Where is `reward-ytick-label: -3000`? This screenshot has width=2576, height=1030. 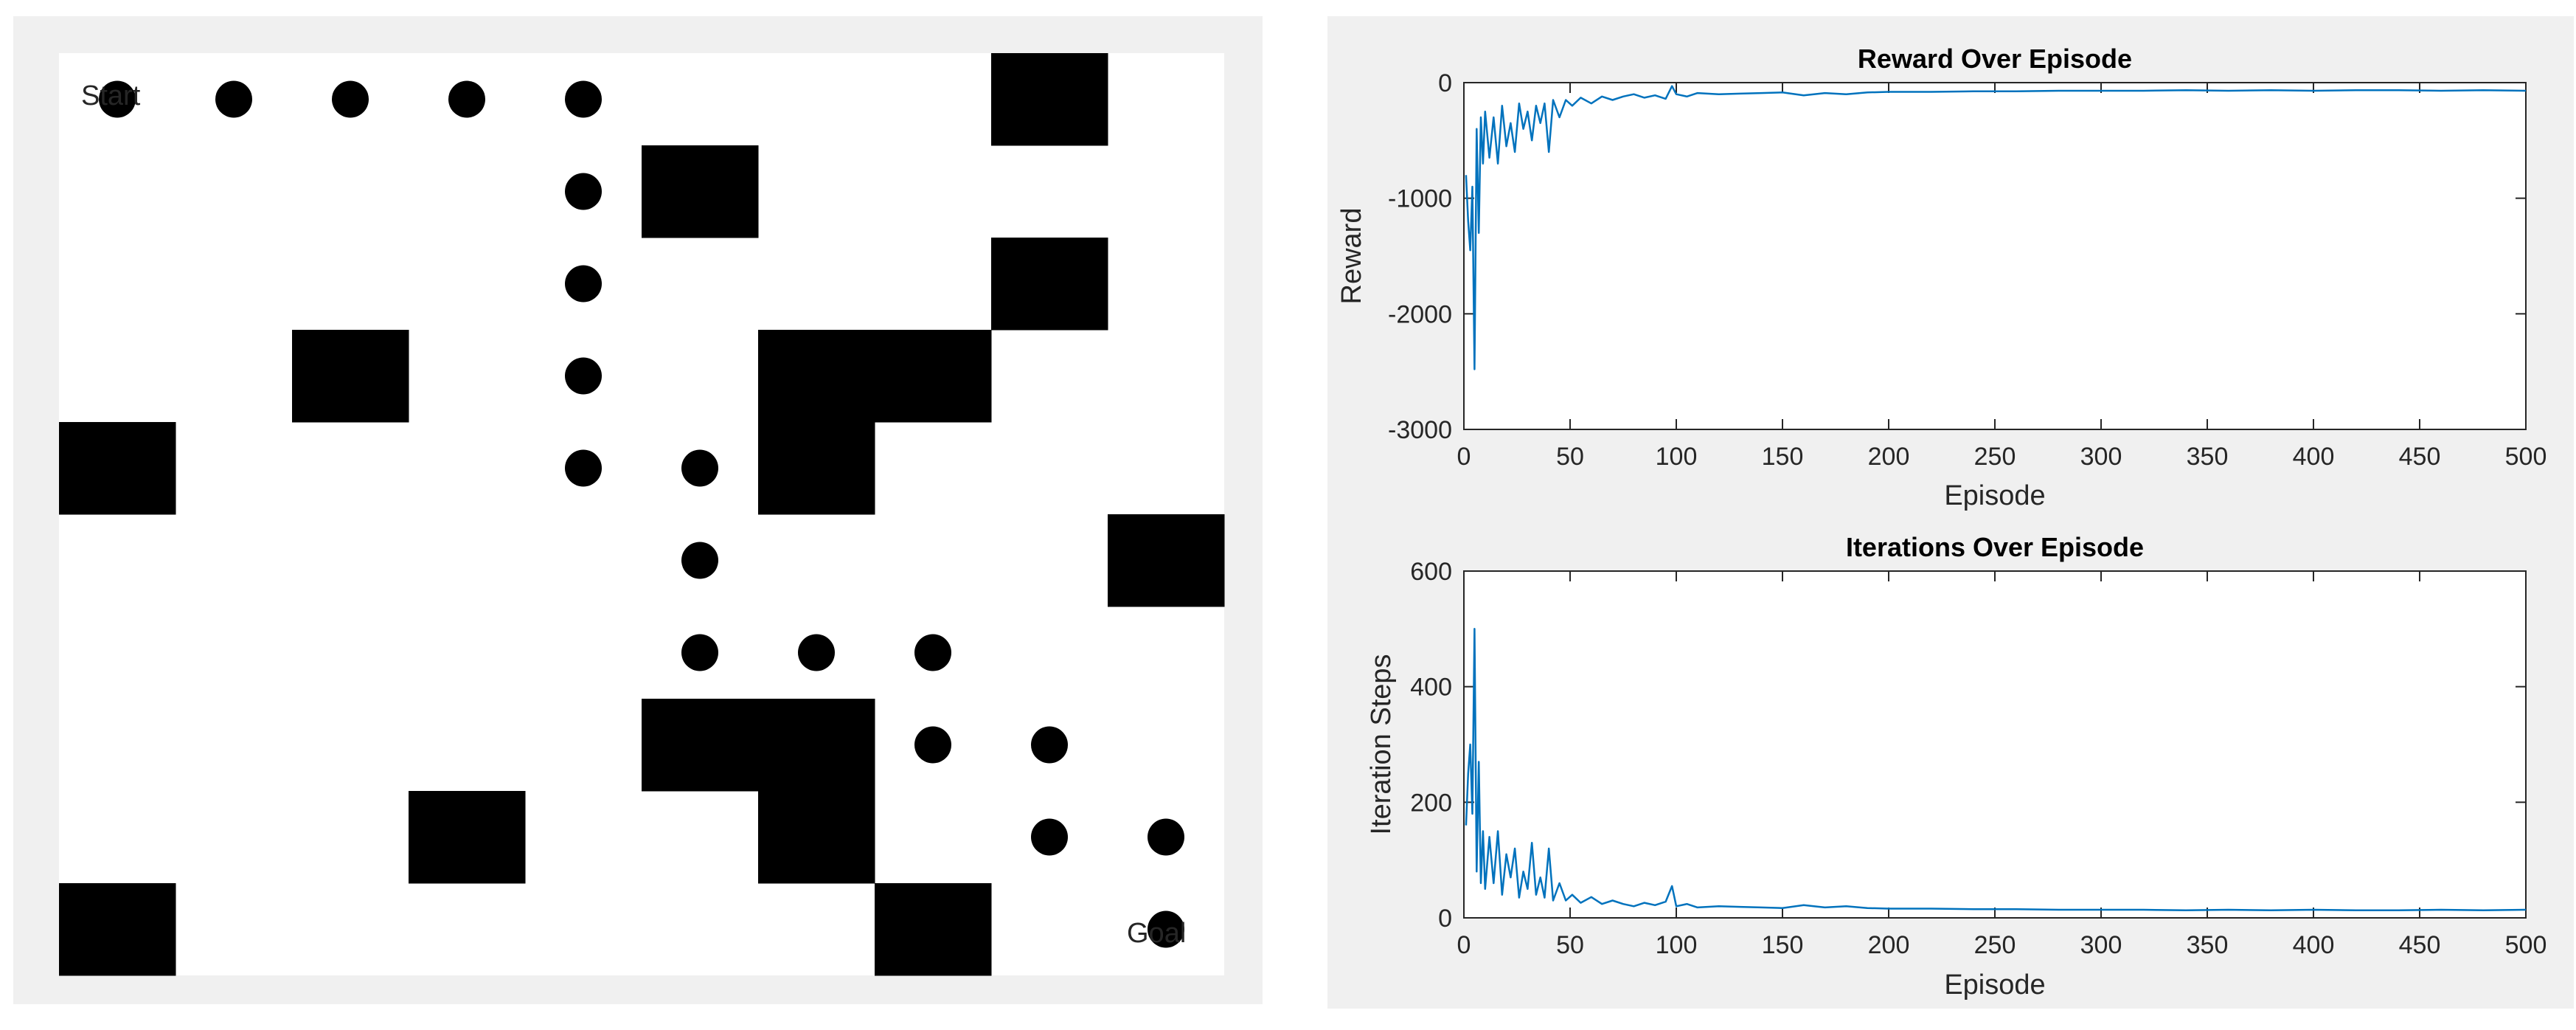
reward-ytick-label: -3000 is located at coordinates (1420, 430).